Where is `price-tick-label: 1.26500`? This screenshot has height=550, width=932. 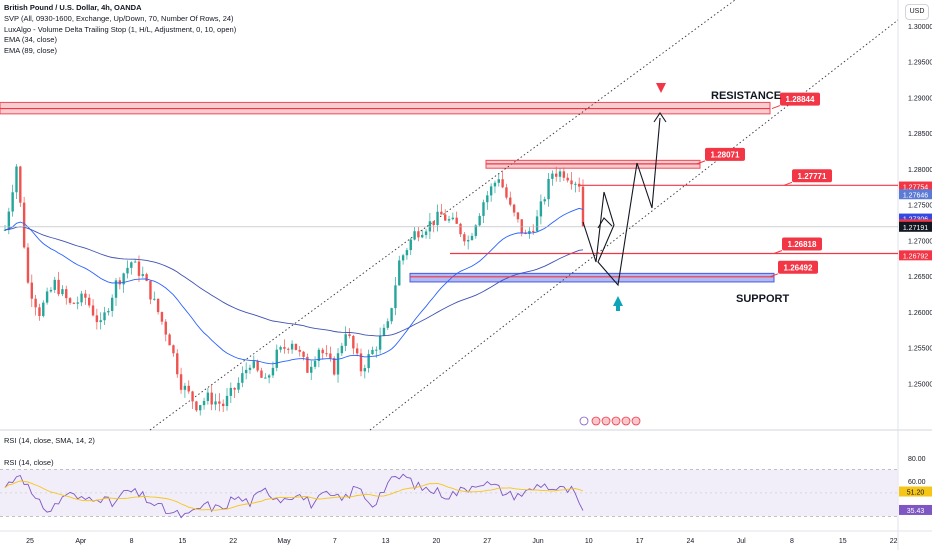 price-tick-label: 1.26500 is located at coordinates (920, 277).